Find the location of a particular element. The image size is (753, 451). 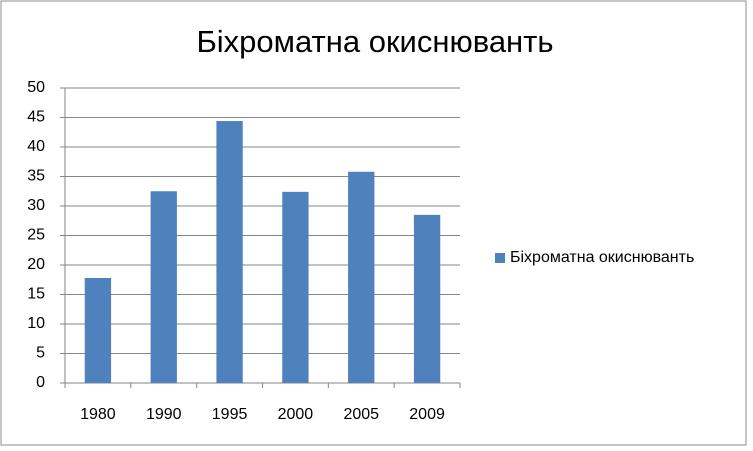

y-tick-label: 20 is located at coordinates (36, 264).